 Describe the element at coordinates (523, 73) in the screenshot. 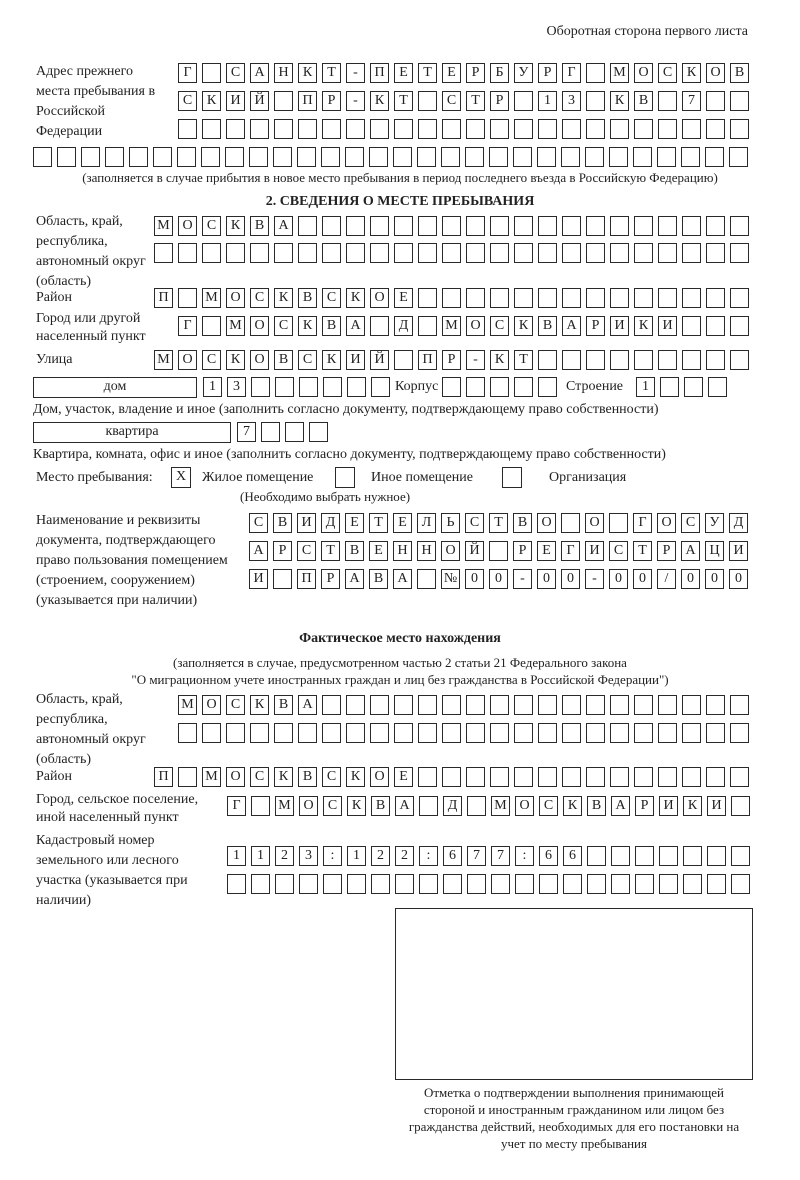

I see `char-cell: У` at that location.